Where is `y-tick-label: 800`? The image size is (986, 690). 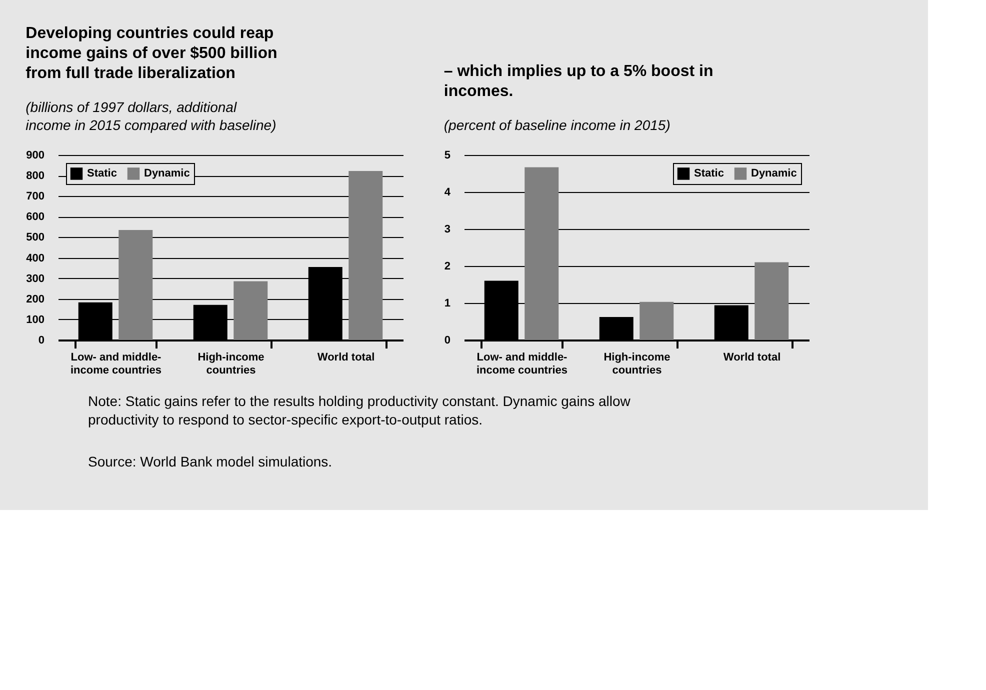
y-tick-label: 800 is located at coordinates (35, 176).